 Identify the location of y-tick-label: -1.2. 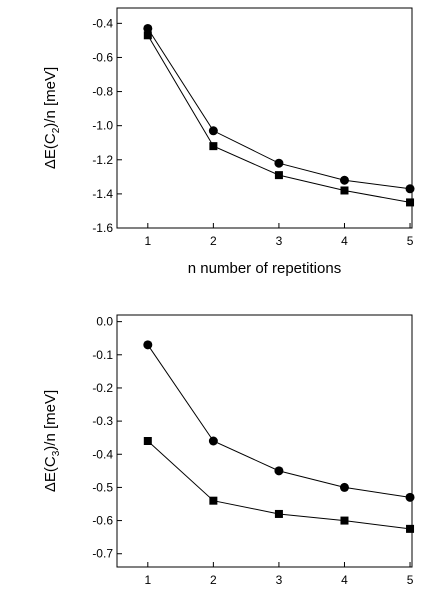
(102, 160).